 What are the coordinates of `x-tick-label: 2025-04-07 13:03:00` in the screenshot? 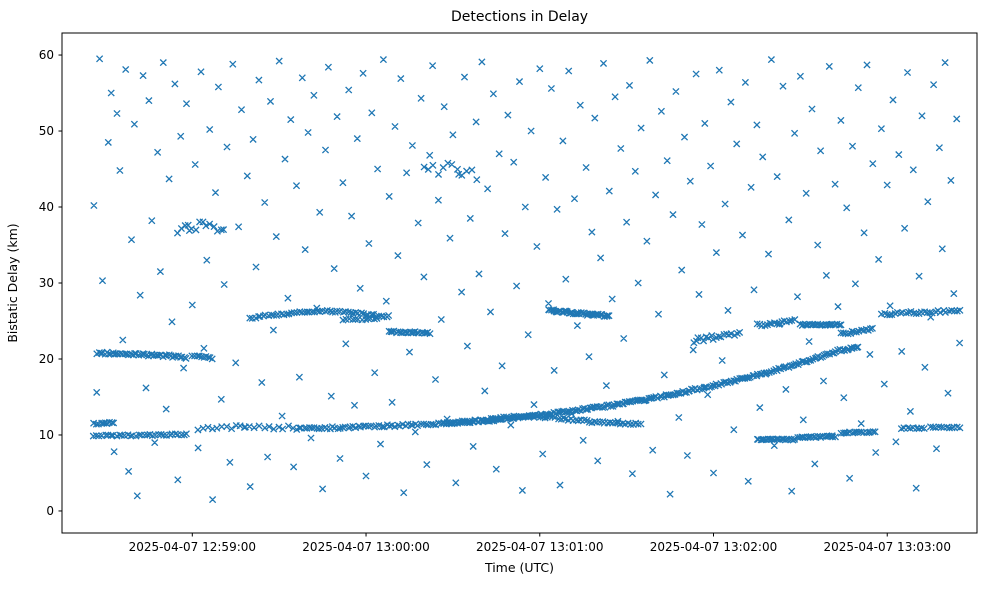 It's located at (887, 547).